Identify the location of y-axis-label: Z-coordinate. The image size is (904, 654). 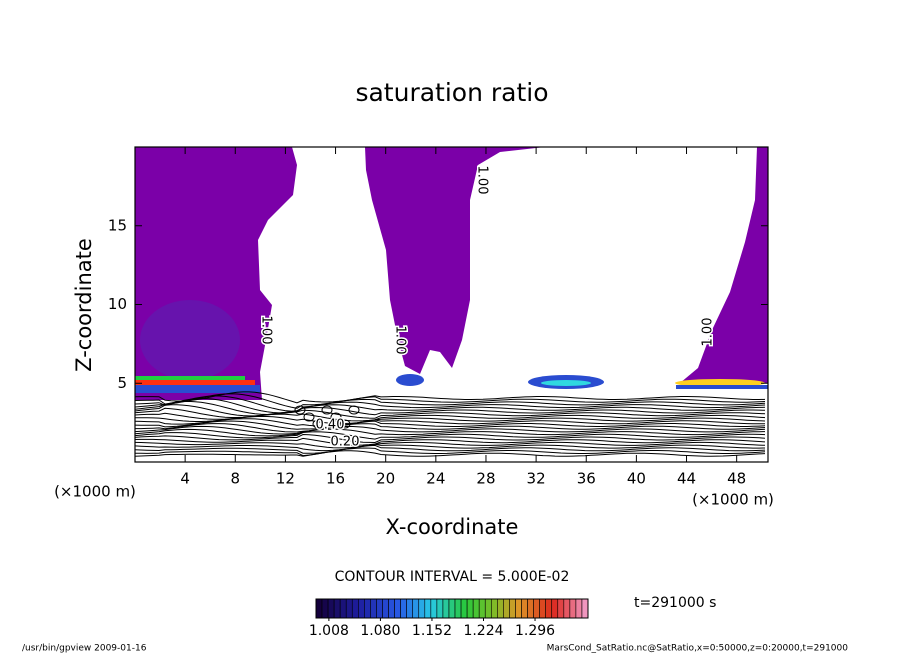
(84, 305).